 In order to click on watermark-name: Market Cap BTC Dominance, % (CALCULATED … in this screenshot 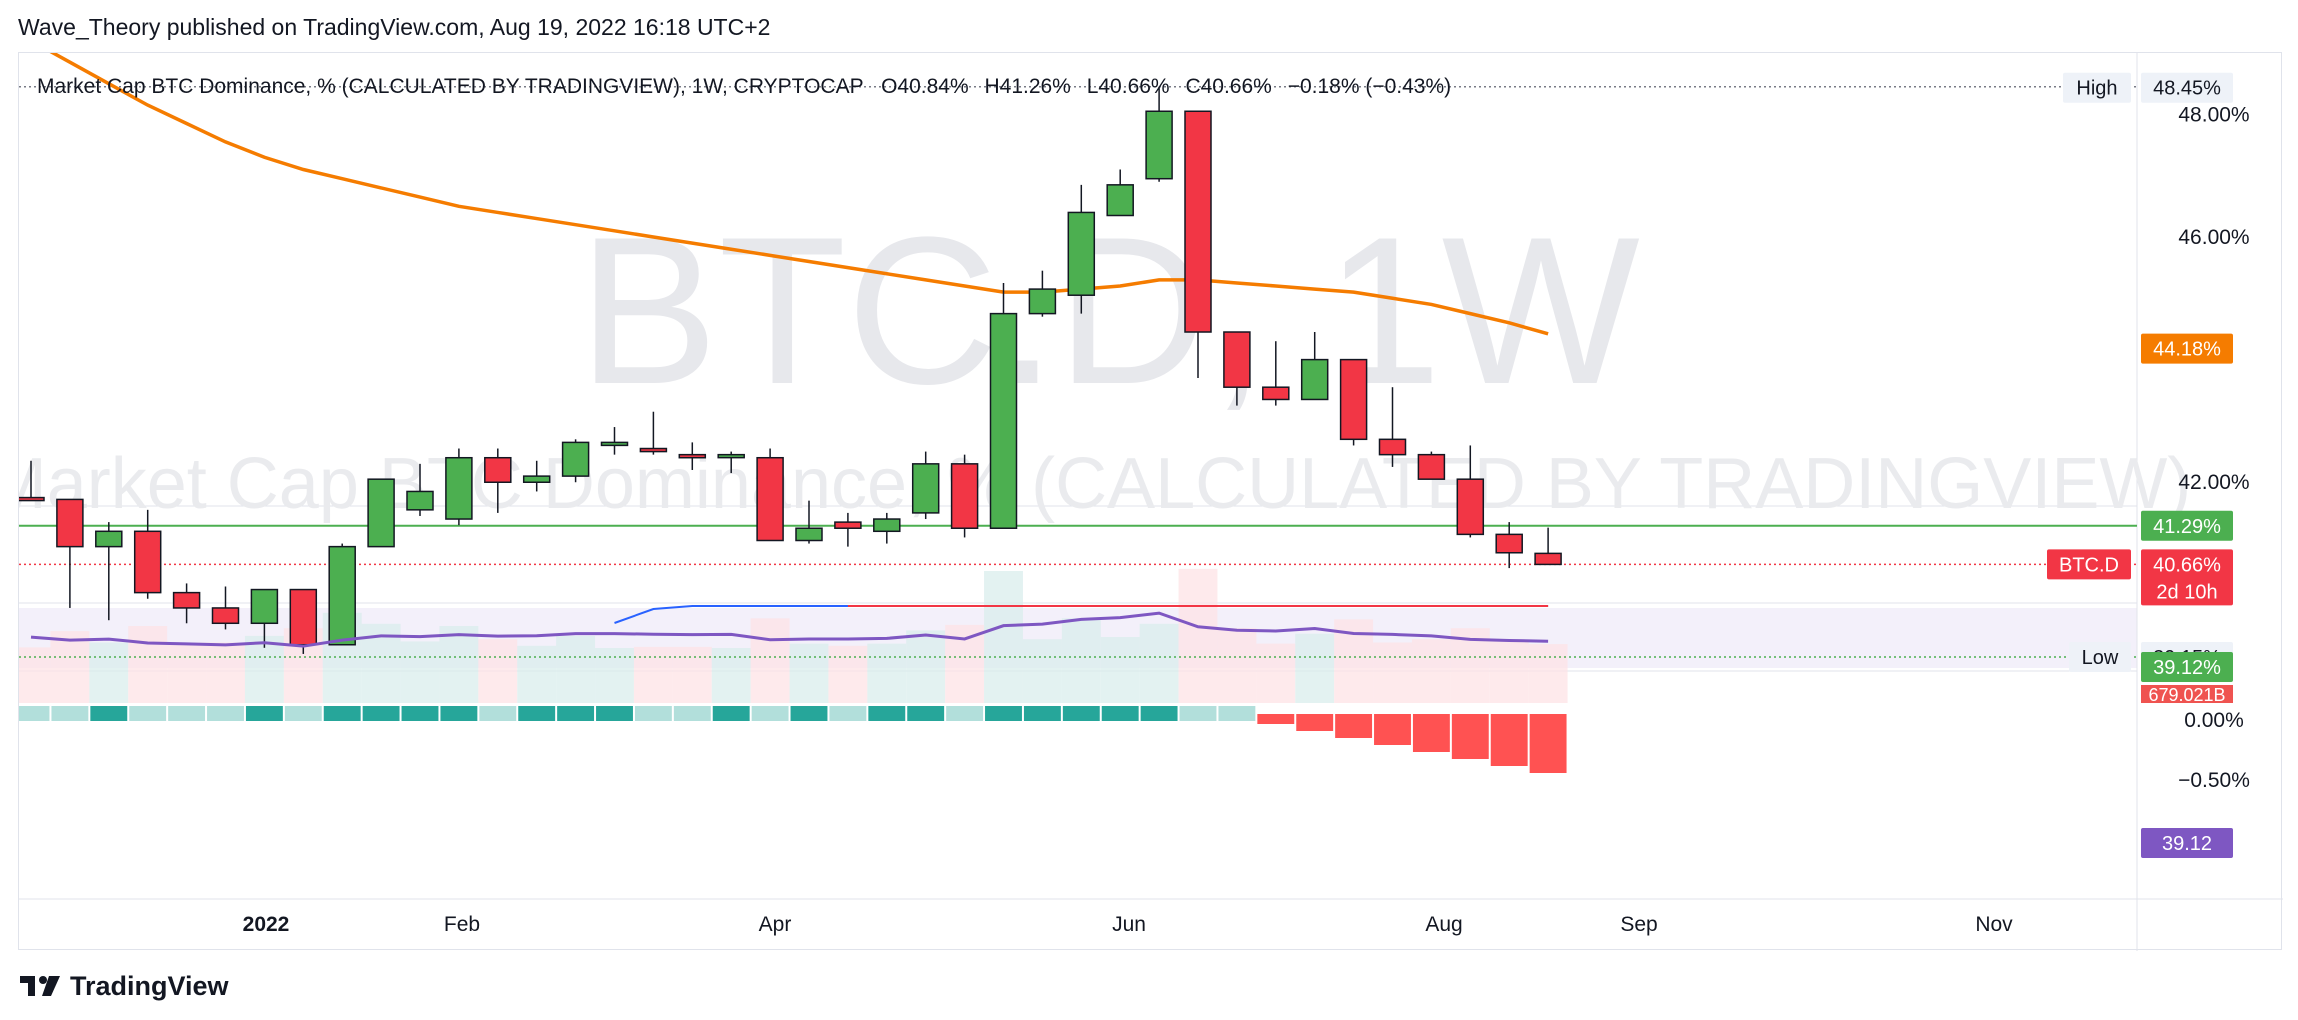, I will do `click(1105, 484)`.